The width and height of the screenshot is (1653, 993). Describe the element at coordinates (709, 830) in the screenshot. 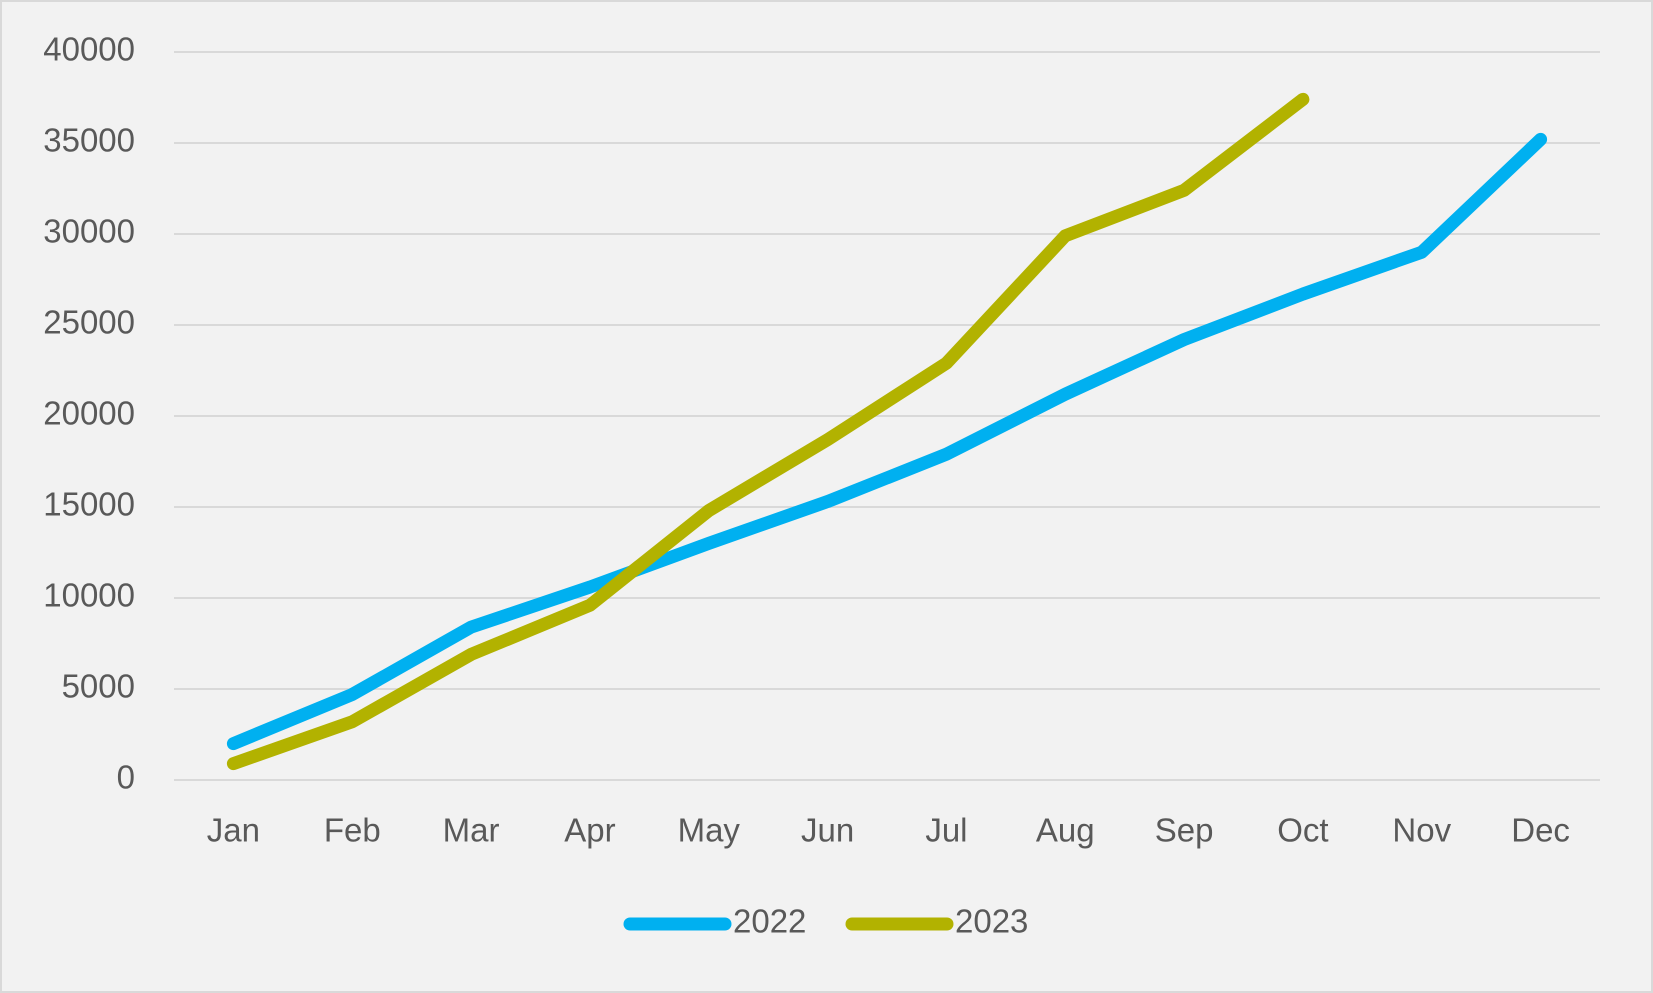

I see `x-tick-label: May` at that location.